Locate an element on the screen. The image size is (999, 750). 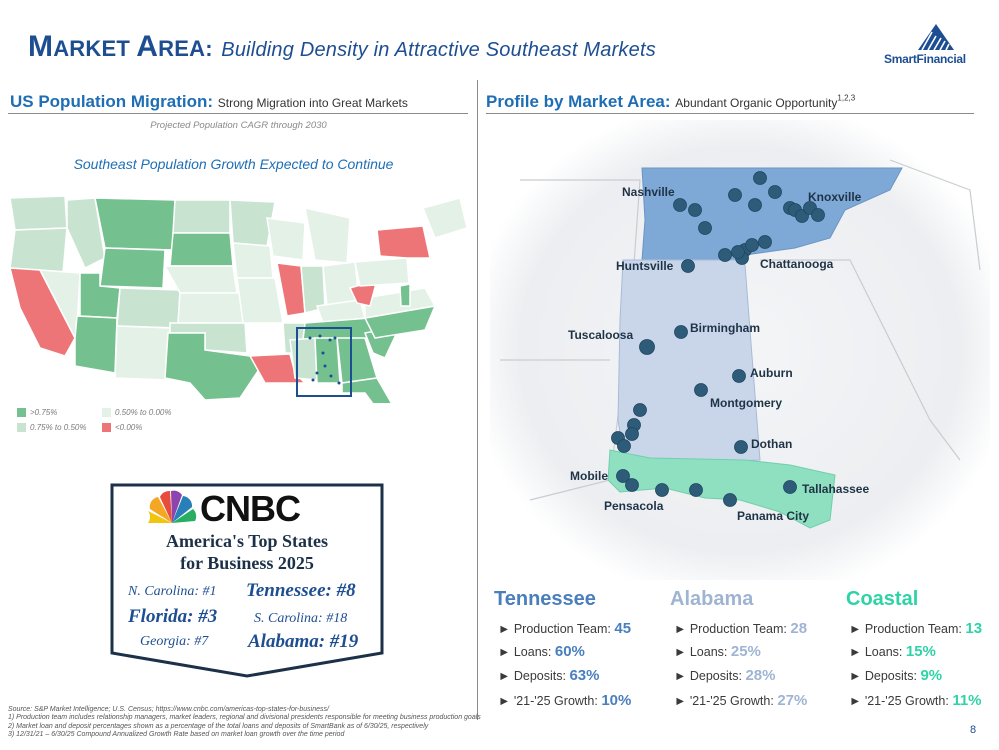
state-louisiana is located at coordinates (277, 368).